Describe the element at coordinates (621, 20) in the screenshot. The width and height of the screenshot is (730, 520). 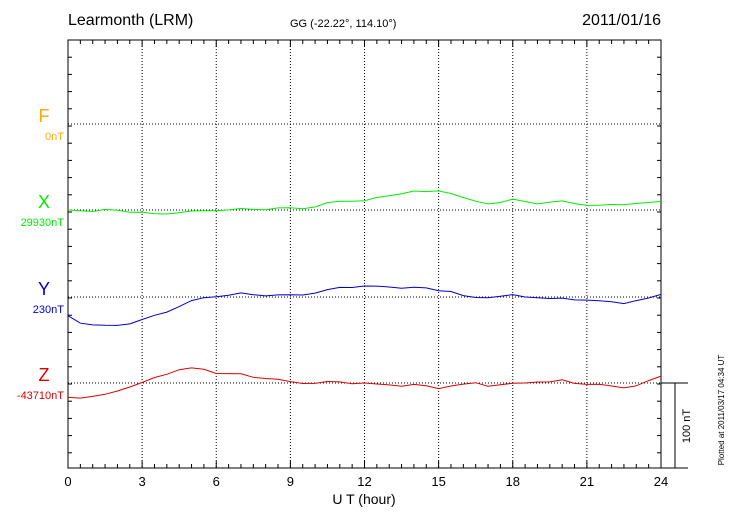
I see `date-label: 2011/01/16` at that location.